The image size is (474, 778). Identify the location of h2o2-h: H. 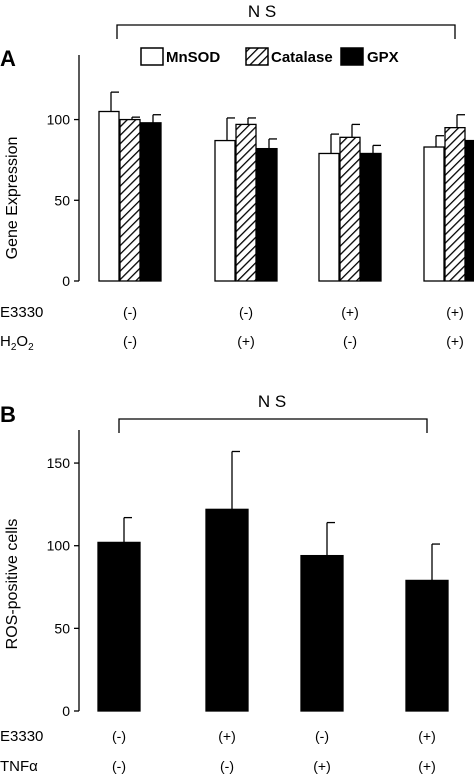
(5, 341).